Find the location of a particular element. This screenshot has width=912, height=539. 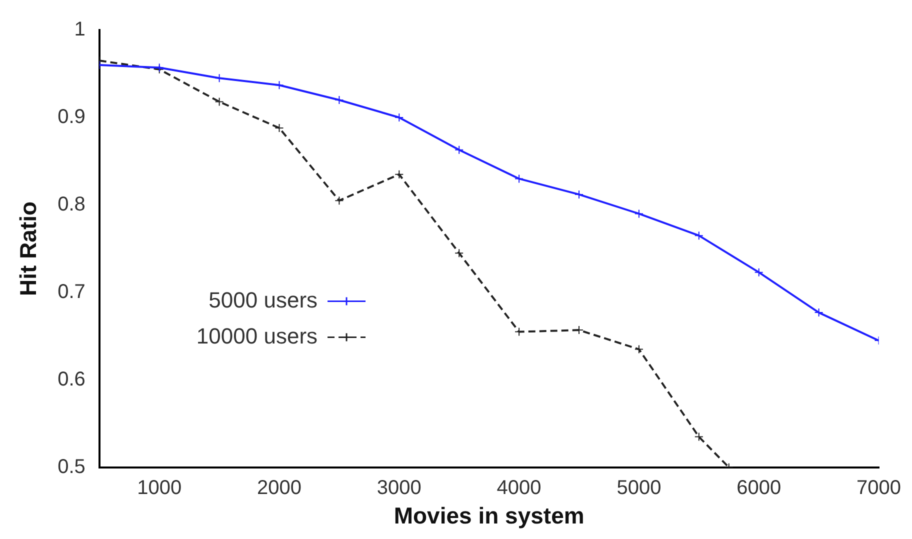

y-axis-title: Hit Ratio is located at coordinates (28, 248).